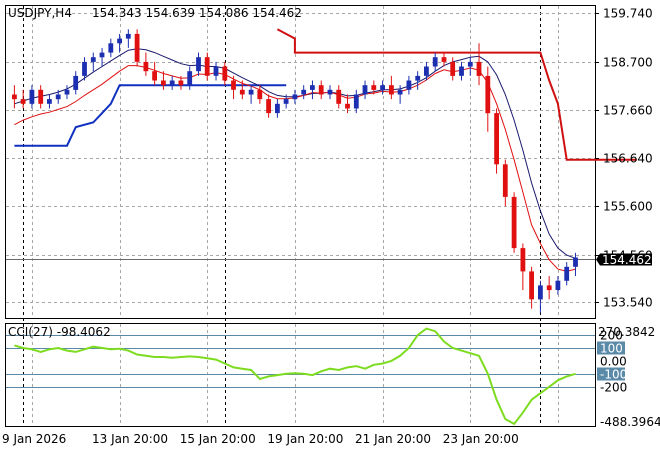 The image size is (660, 450). Describe the element at coordinates (59, 332) in the screenshot. I see `cci-indicator-label: CCI(27) -98.4062` at that location.